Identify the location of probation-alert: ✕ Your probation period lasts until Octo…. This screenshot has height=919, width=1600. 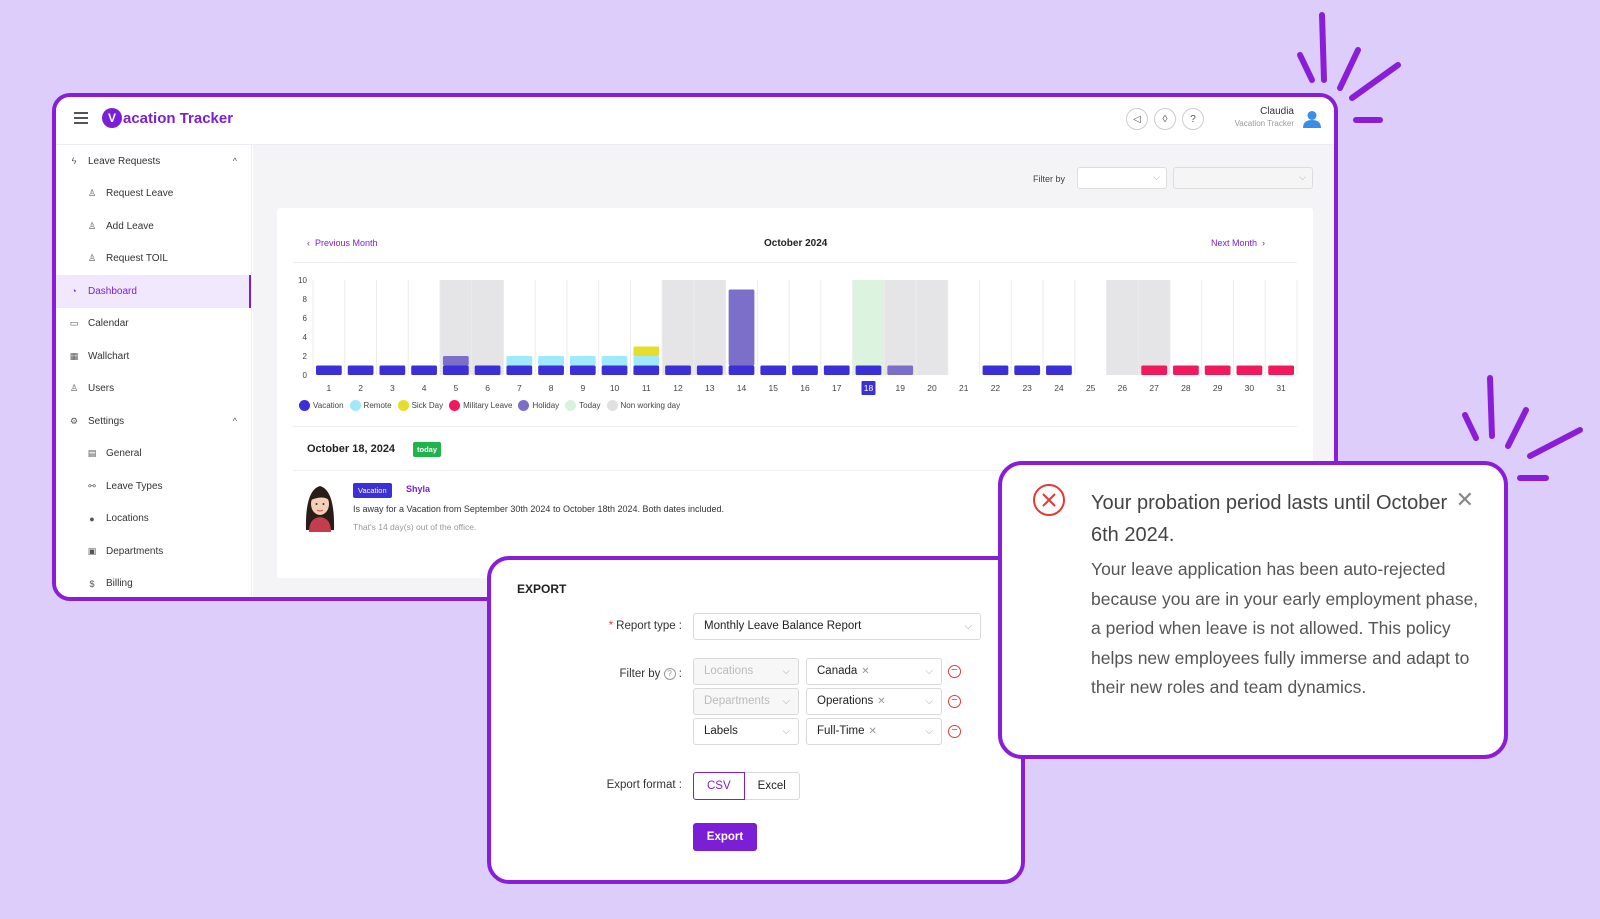
(1253, 610).